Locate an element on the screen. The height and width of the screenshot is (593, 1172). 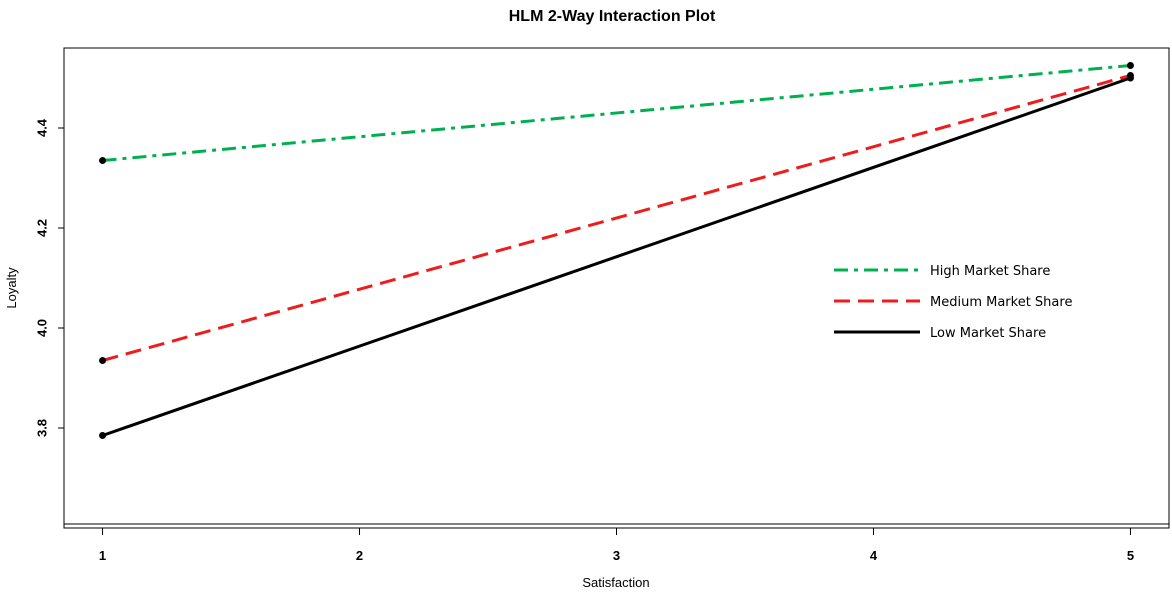
x-axis-label: Satisfaction is located at coordinates (615, 582).